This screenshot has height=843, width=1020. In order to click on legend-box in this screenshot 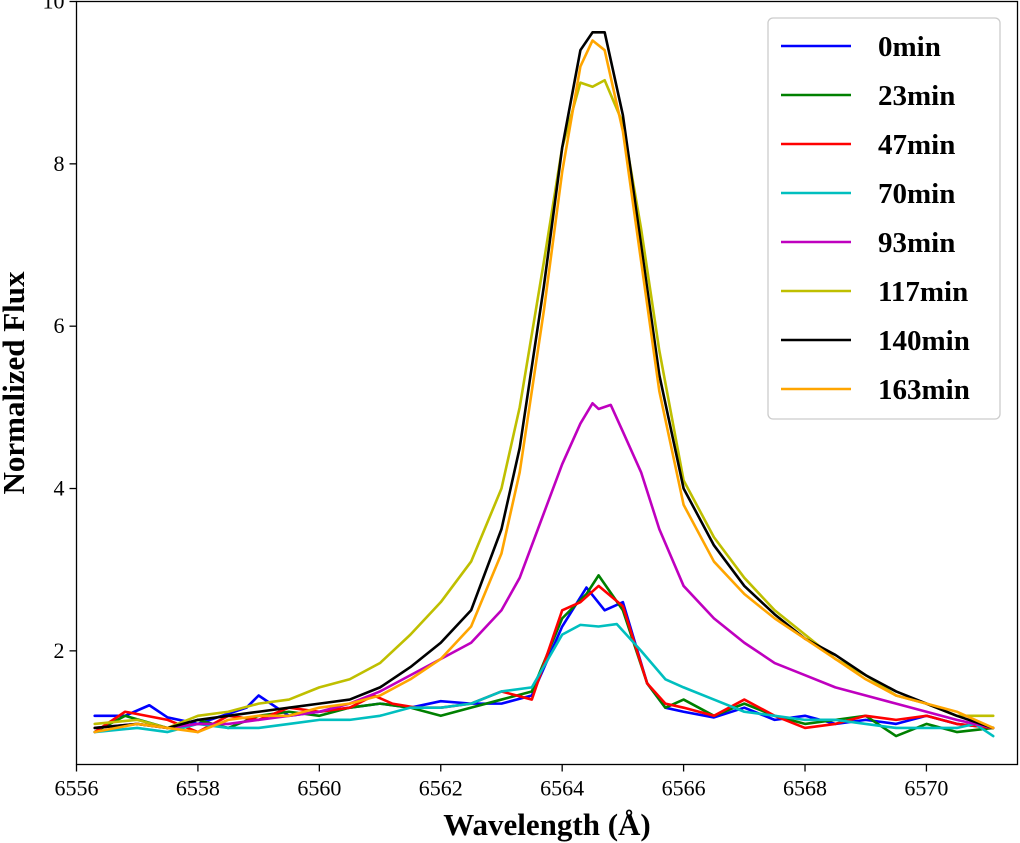, I will do `click(884, 218)`.